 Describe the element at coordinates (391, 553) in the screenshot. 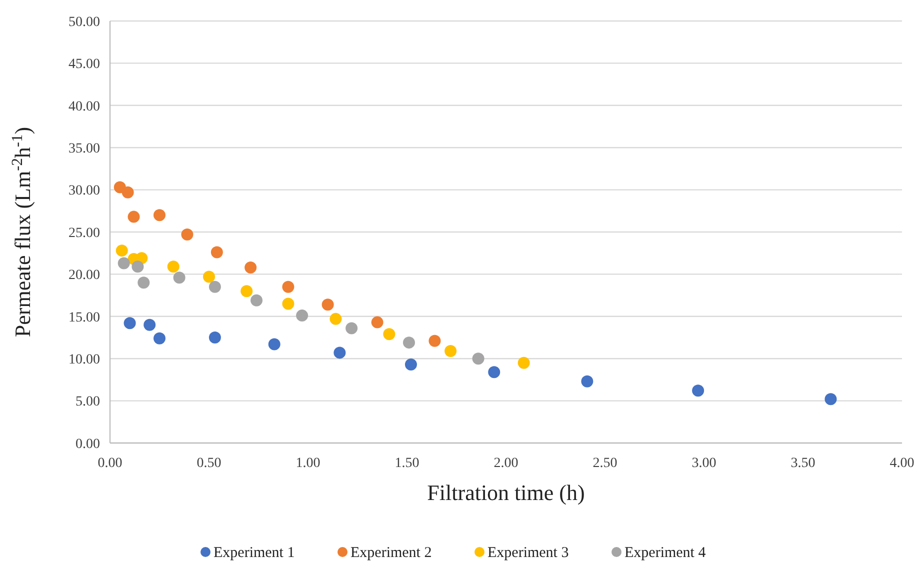

I see `legend-label: Experiment 2` at that location.